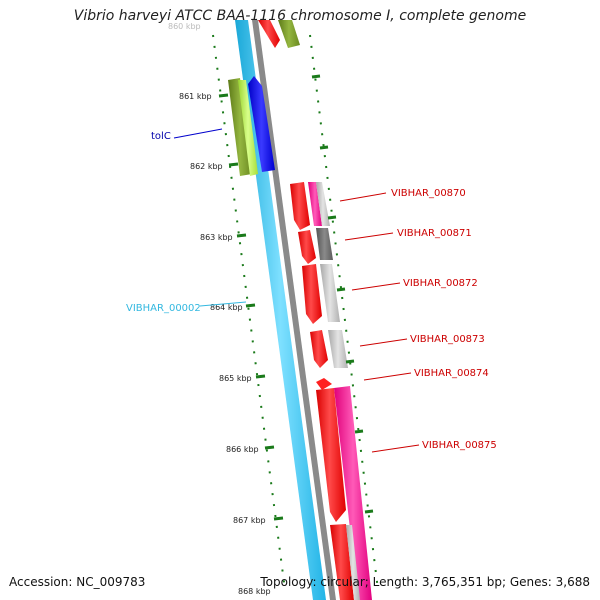 This screenshot has height=600, width=600. I want to click on inner-ticks, so click(342, 294).